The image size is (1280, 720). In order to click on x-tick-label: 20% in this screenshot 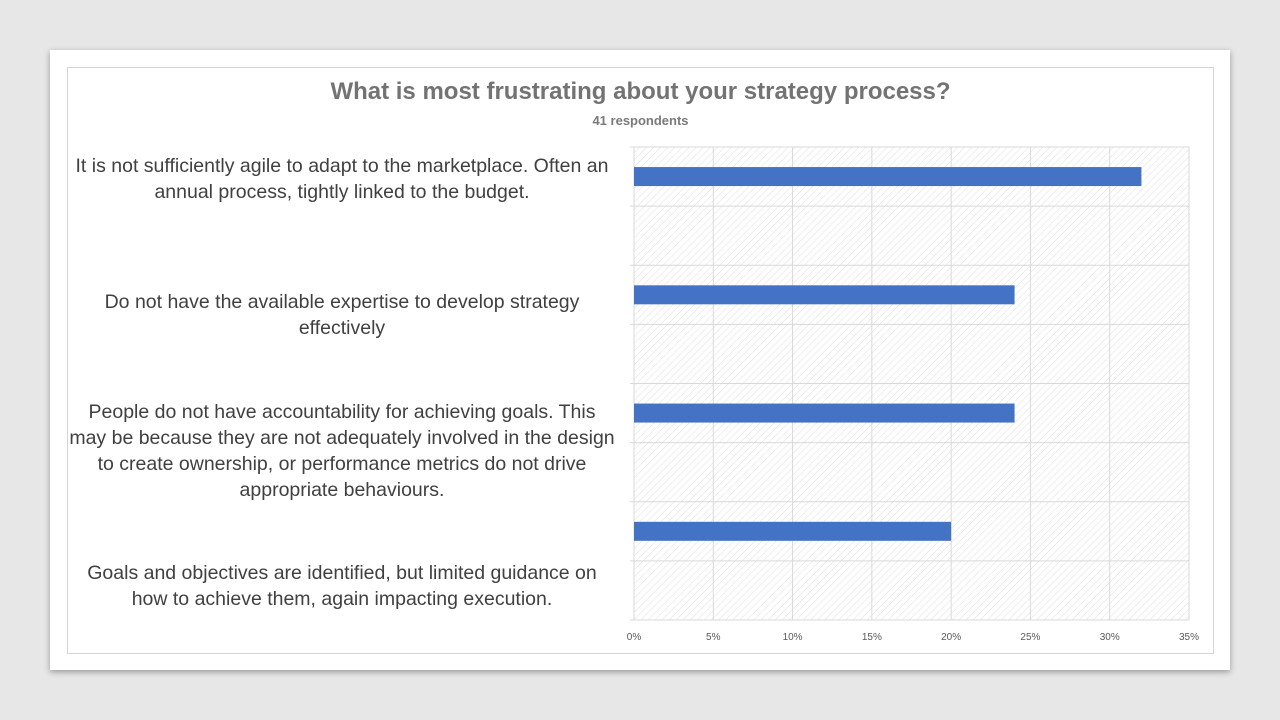, I will do `click(951, 637)`.